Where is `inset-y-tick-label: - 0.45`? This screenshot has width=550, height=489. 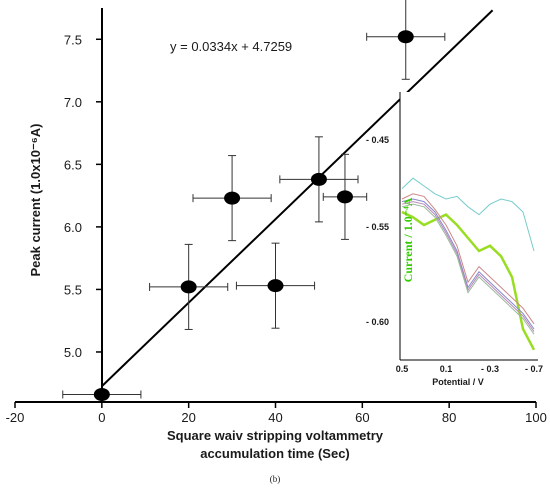 inset-y-tick-label: - 0.45 is located at coordinates (377, 140).